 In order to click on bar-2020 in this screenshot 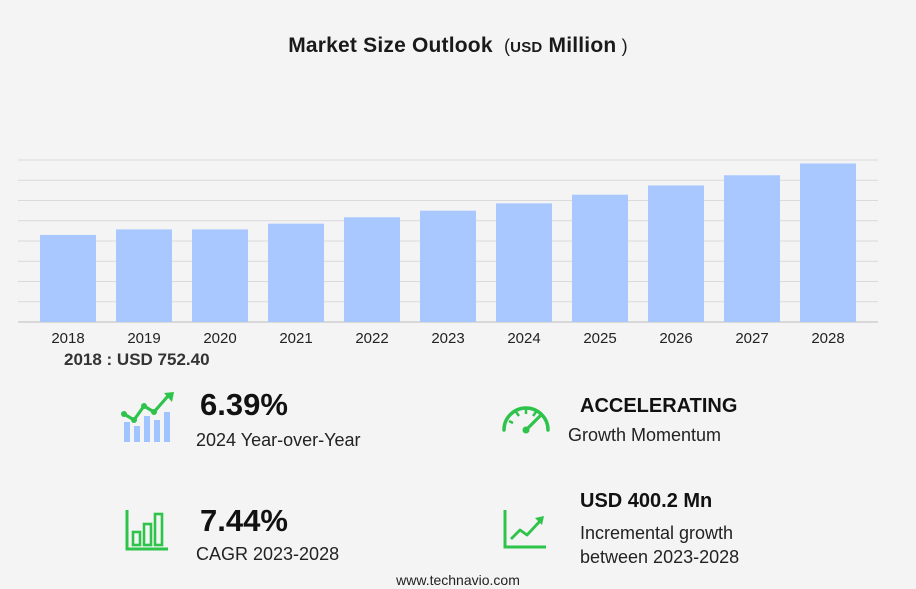, I will do `click(220, 275)`.